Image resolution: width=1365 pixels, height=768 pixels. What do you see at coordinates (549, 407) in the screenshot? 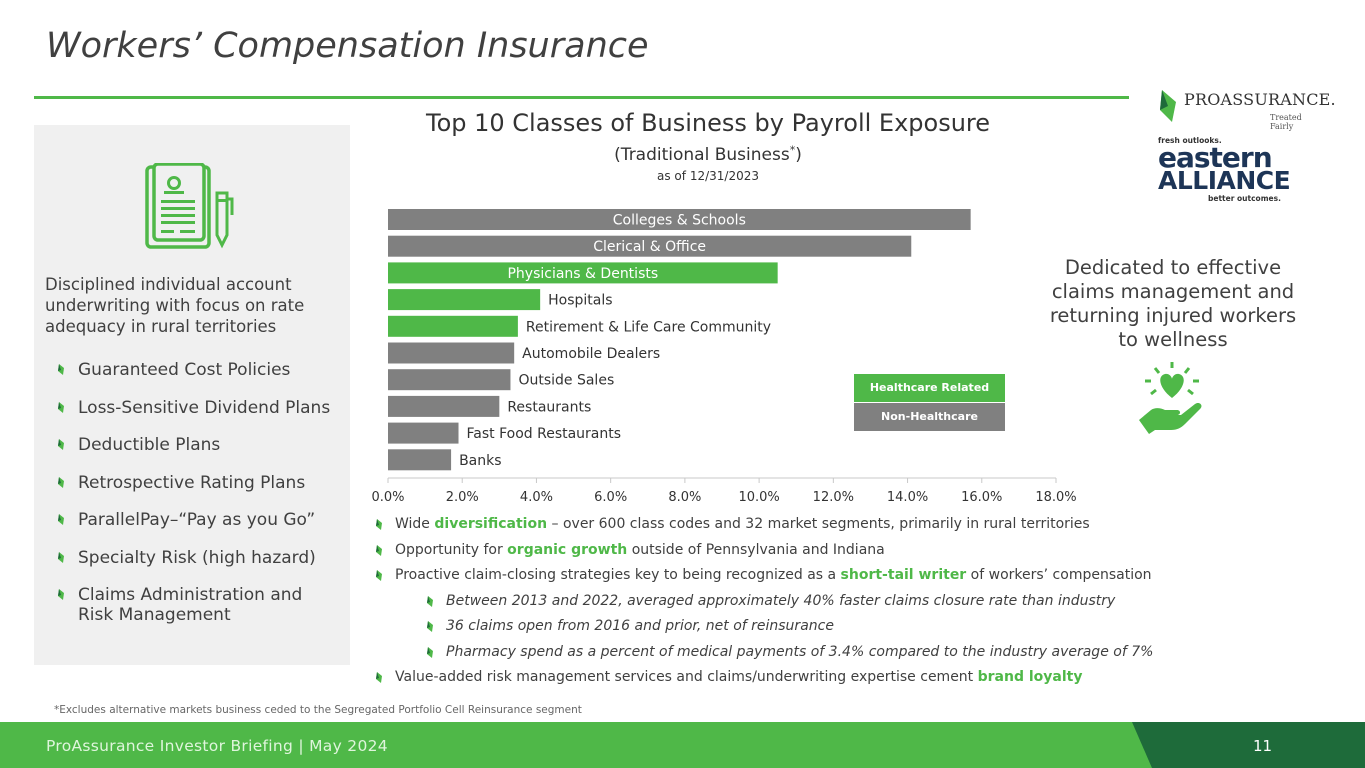
I see `bar-label: Restaurants` at bounding box center [549, 407].